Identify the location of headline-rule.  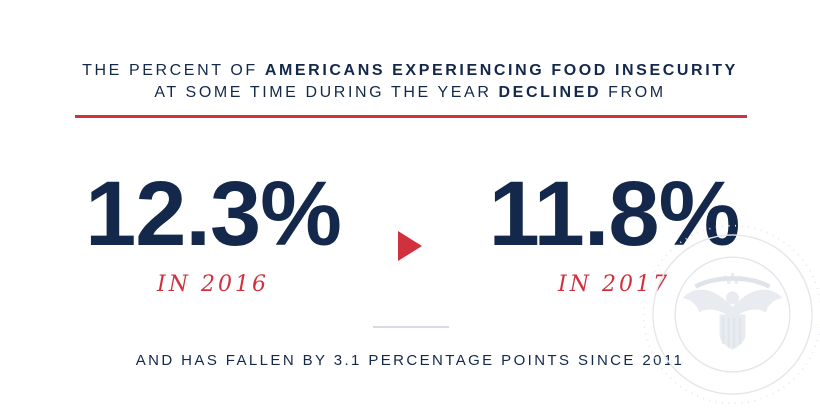
(411, 116).